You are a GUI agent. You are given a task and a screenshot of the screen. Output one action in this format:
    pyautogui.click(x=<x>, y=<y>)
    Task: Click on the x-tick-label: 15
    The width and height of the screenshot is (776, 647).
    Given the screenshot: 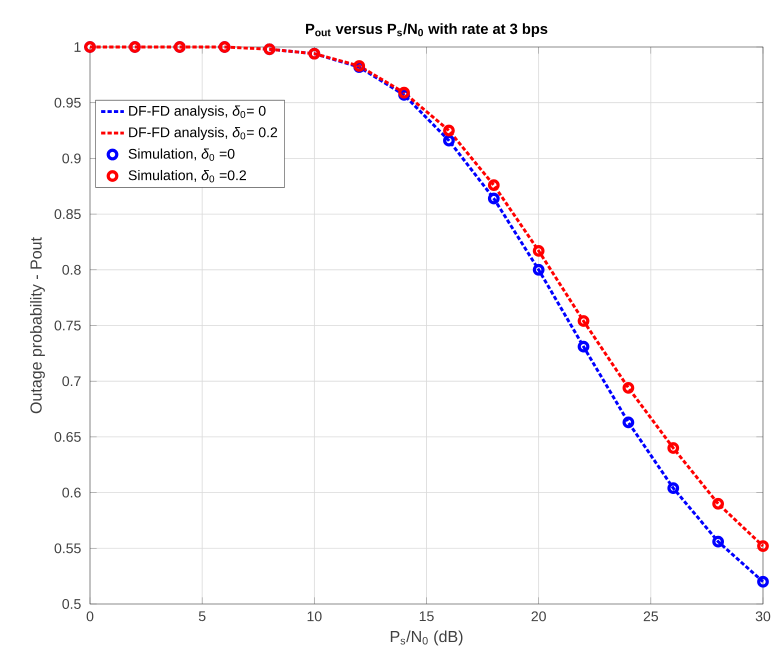 What is the action you would take?
    pyautogui.click(x=427, y=616)
    